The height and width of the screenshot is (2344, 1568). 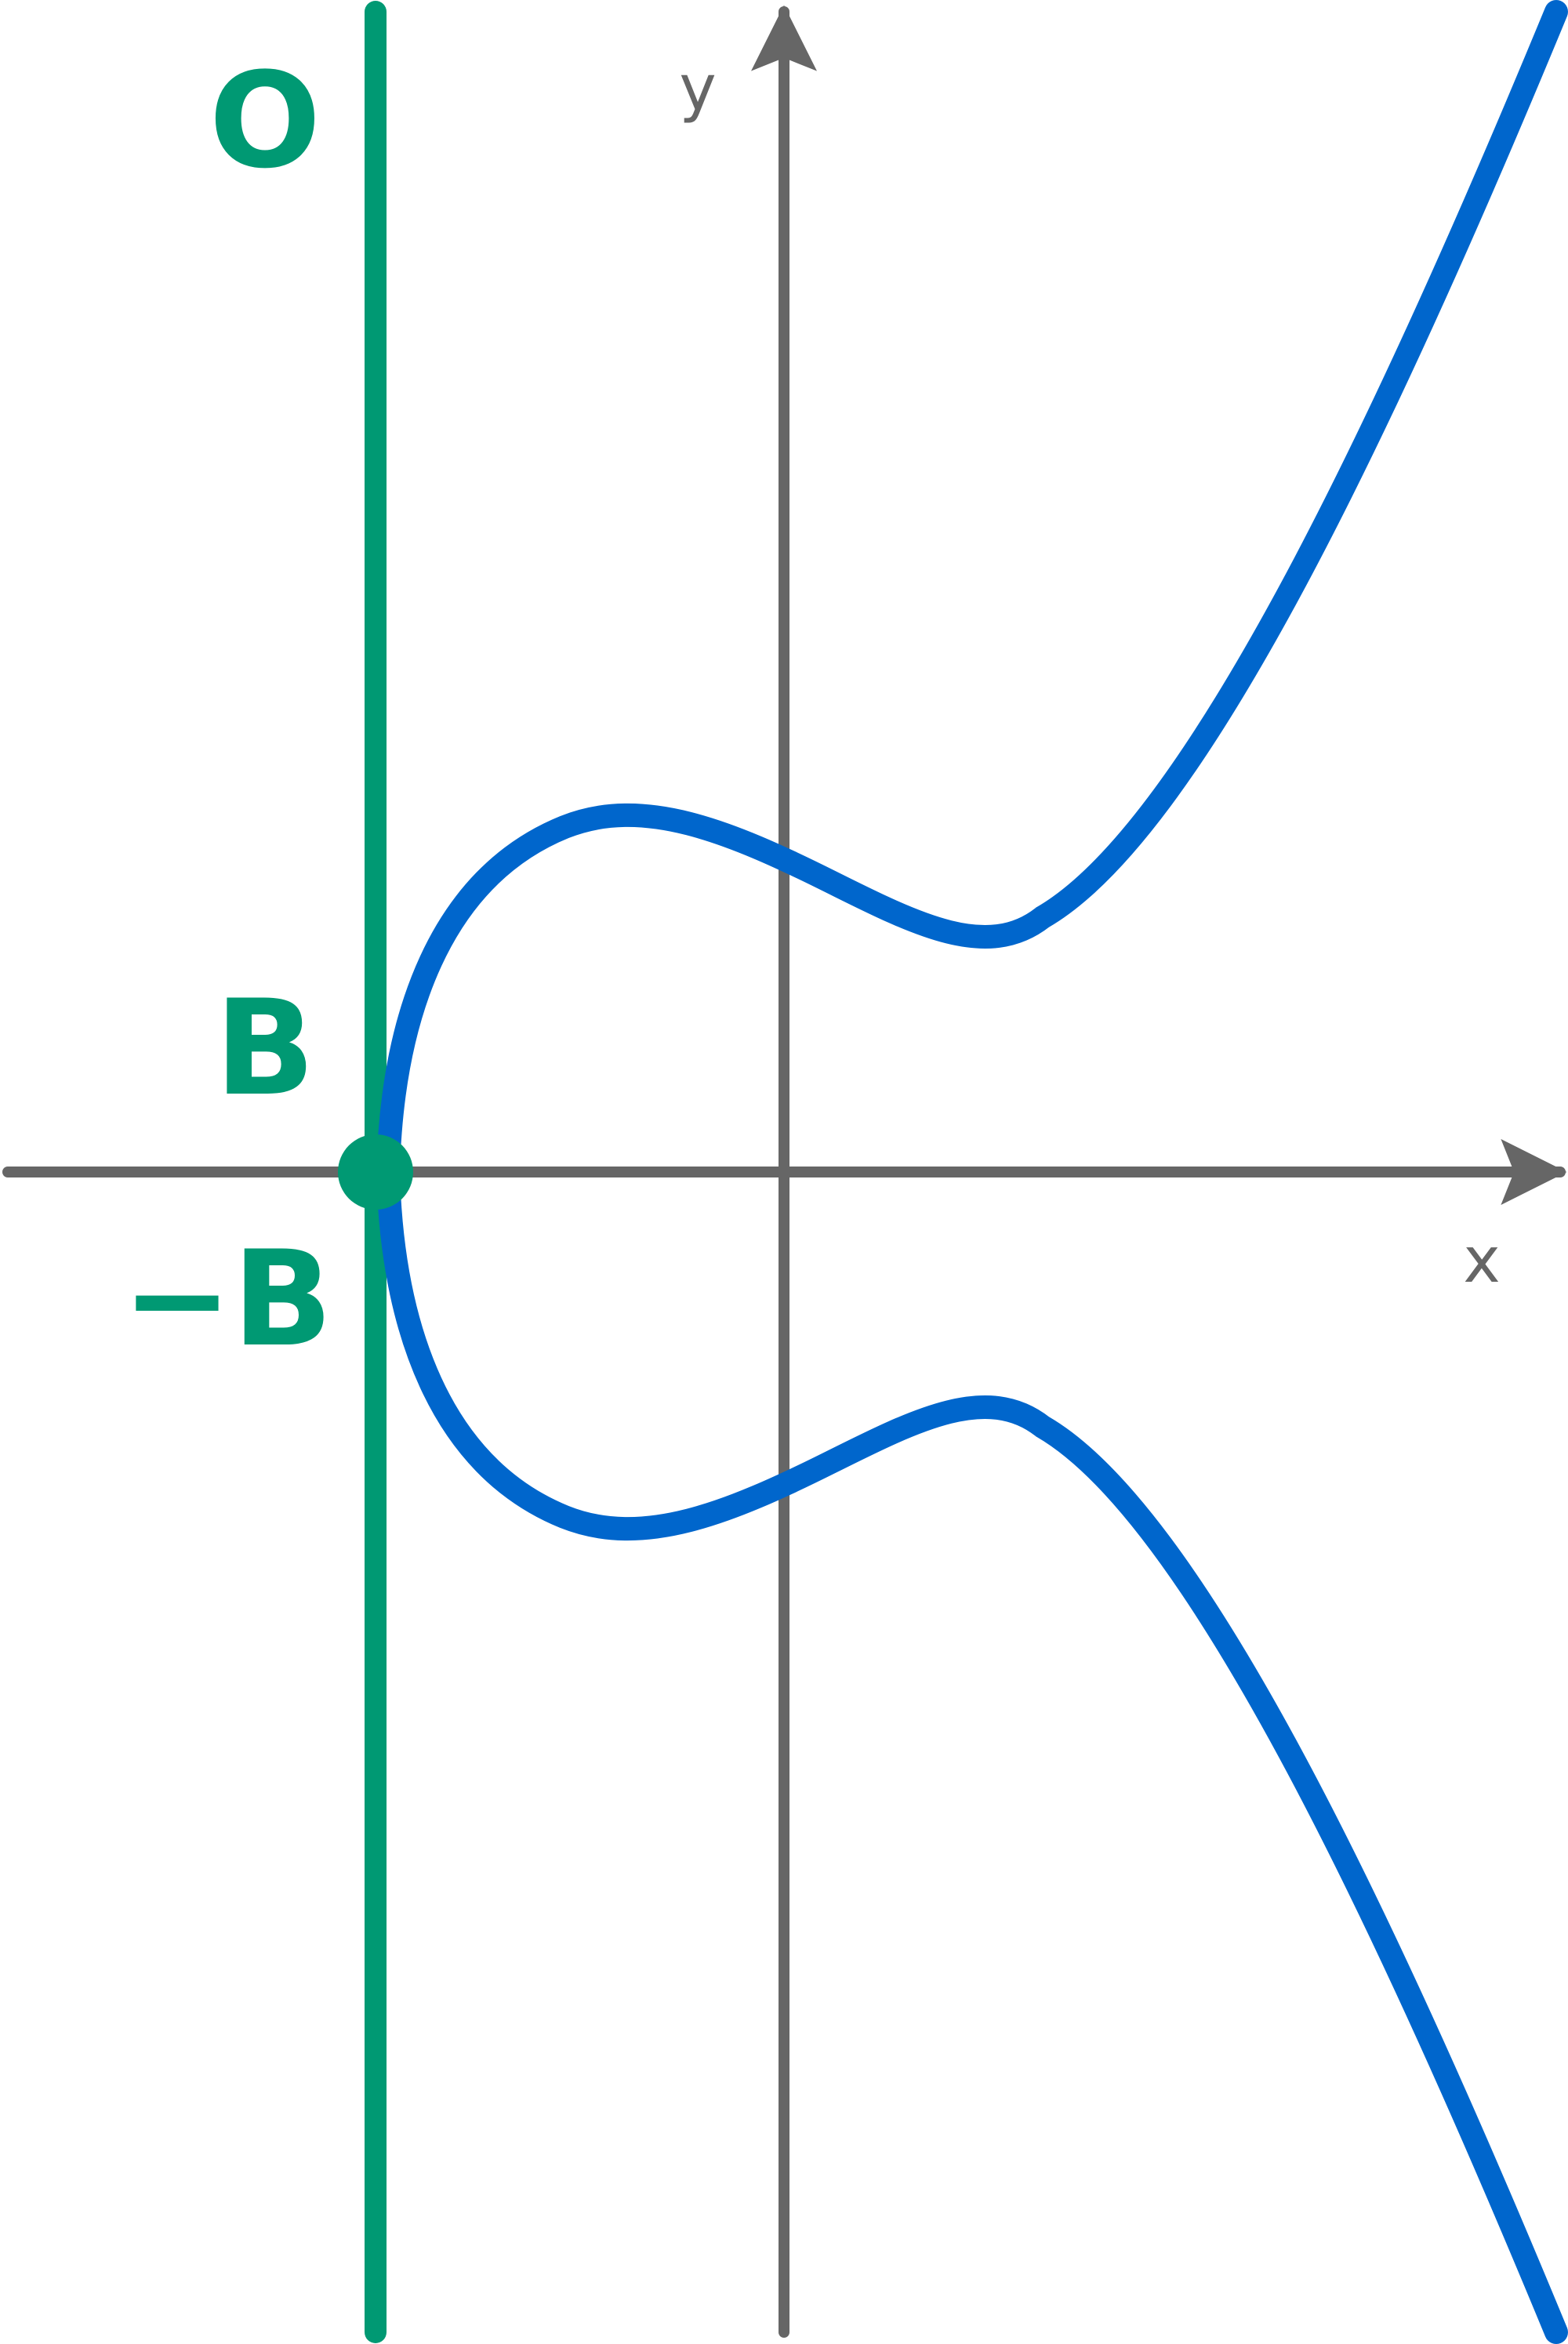 I want to click on point-B-marker, so click(x=375, y=1172).